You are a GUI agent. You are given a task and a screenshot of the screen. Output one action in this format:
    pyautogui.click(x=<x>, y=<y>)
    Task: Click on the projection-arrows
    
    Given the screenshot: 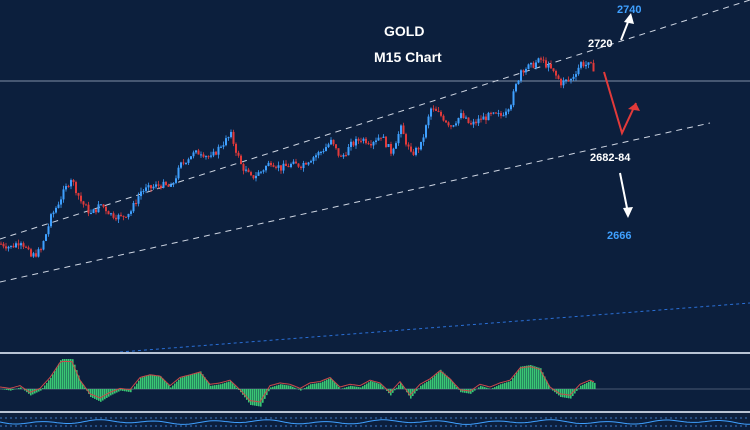 What is the action you would take?
    pyautogui.click(x=621, y=115)
    